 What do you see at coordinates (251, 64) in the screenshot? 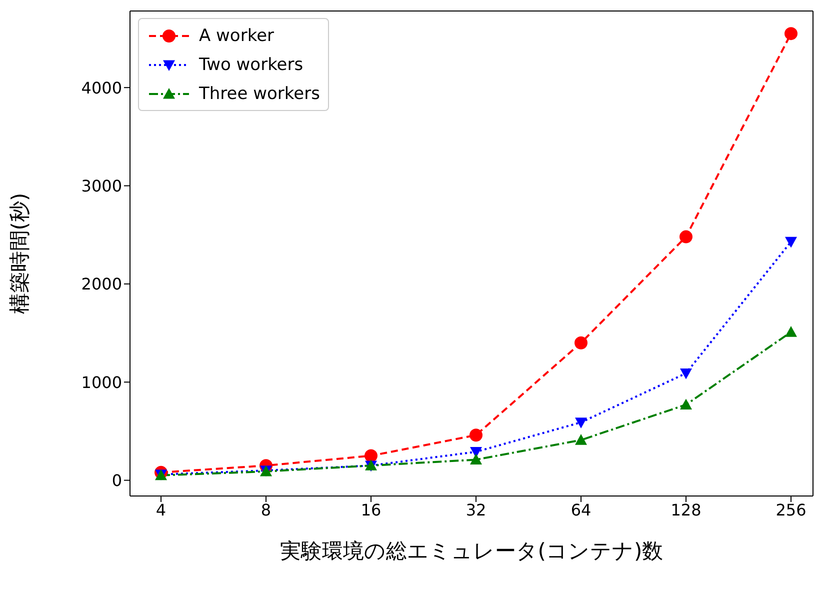
I see `legend-label: Two workers` at bounding box center [251, 64].